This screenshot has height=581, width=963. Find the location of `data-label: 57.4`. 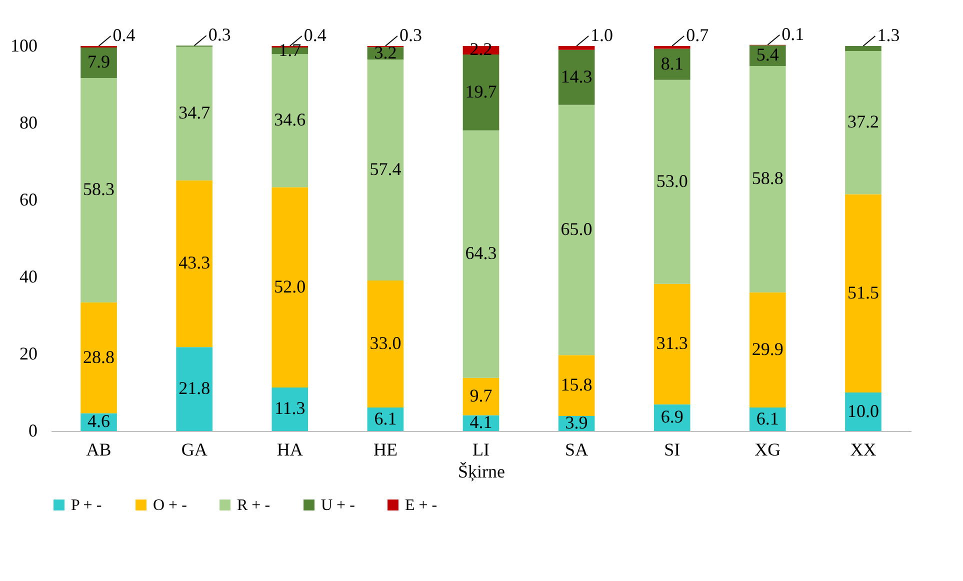

data-label: 57.4 is located at coordinates (386, 168).